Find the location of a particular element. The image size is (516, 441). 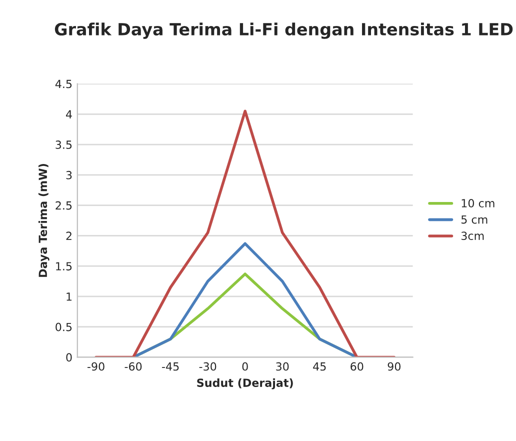

x-tick-label: 45 is located at coordinates (319, 366).